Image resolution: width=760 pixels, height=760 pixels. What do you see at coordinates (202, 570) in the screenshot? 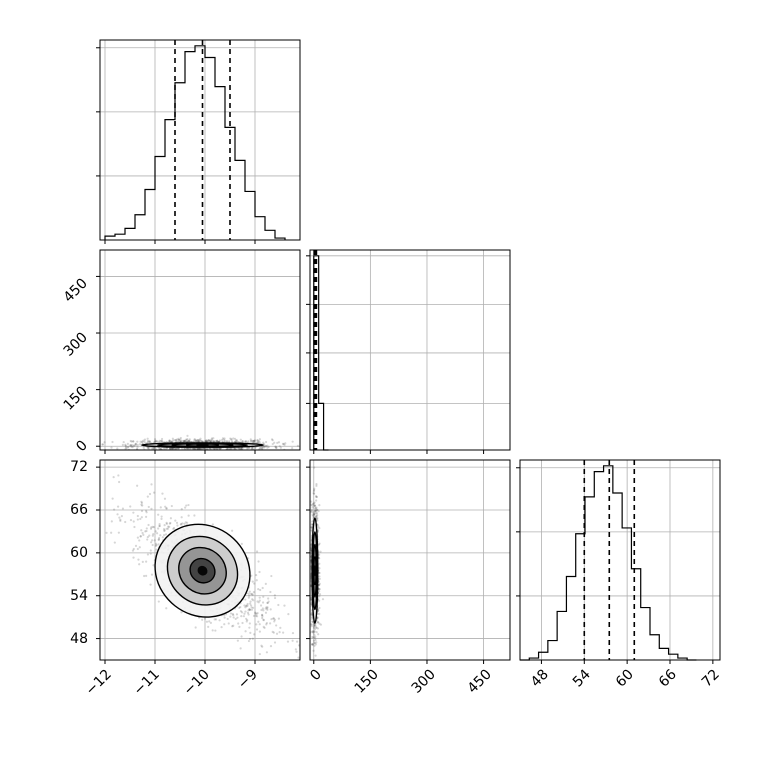
I see `joint-x1-x3-contour` at bounding box center [202, 570].